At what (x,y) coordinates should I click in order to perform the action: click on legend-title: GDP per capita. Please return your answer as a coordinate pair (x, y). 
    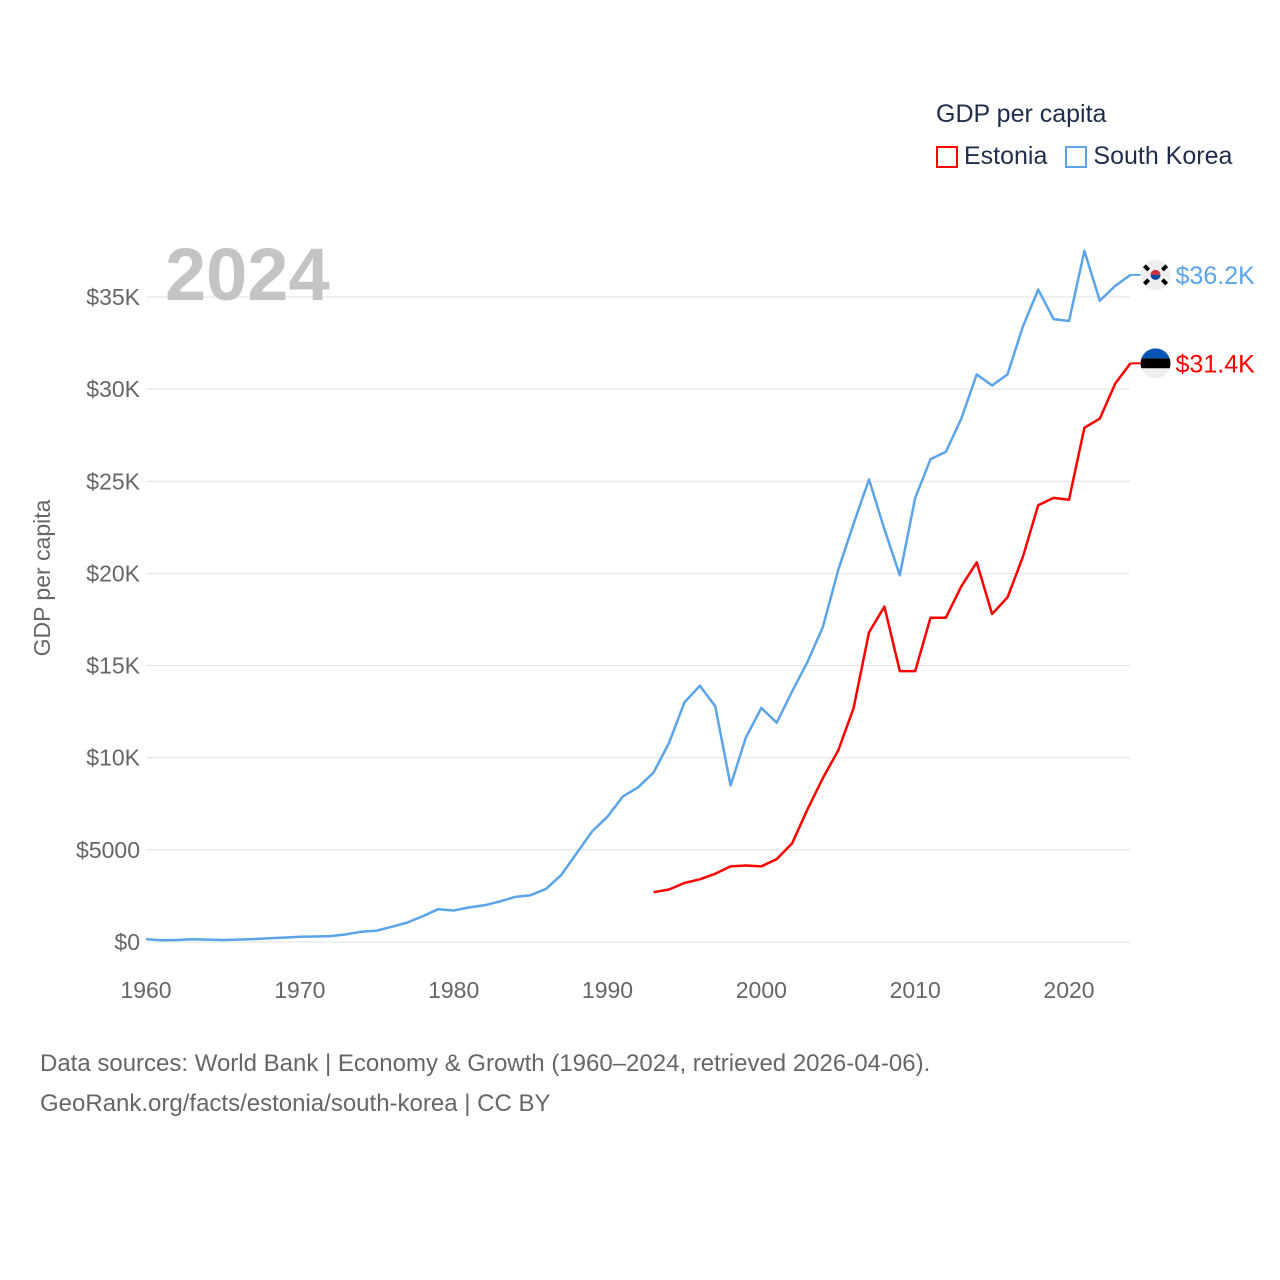
    Looking at the image, I should click on (1021, 114).